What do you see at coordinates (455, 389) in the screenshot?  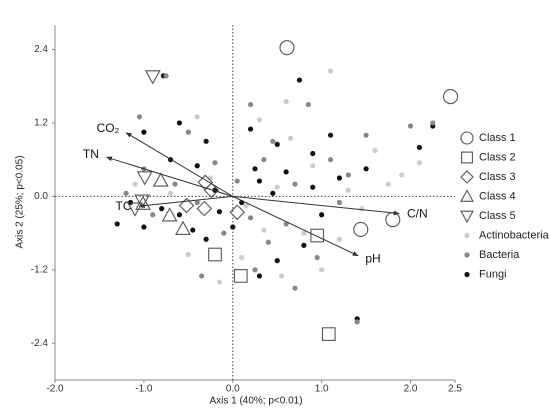 I see `x-tick-label: 2.5` at bounding box center [455, 389].